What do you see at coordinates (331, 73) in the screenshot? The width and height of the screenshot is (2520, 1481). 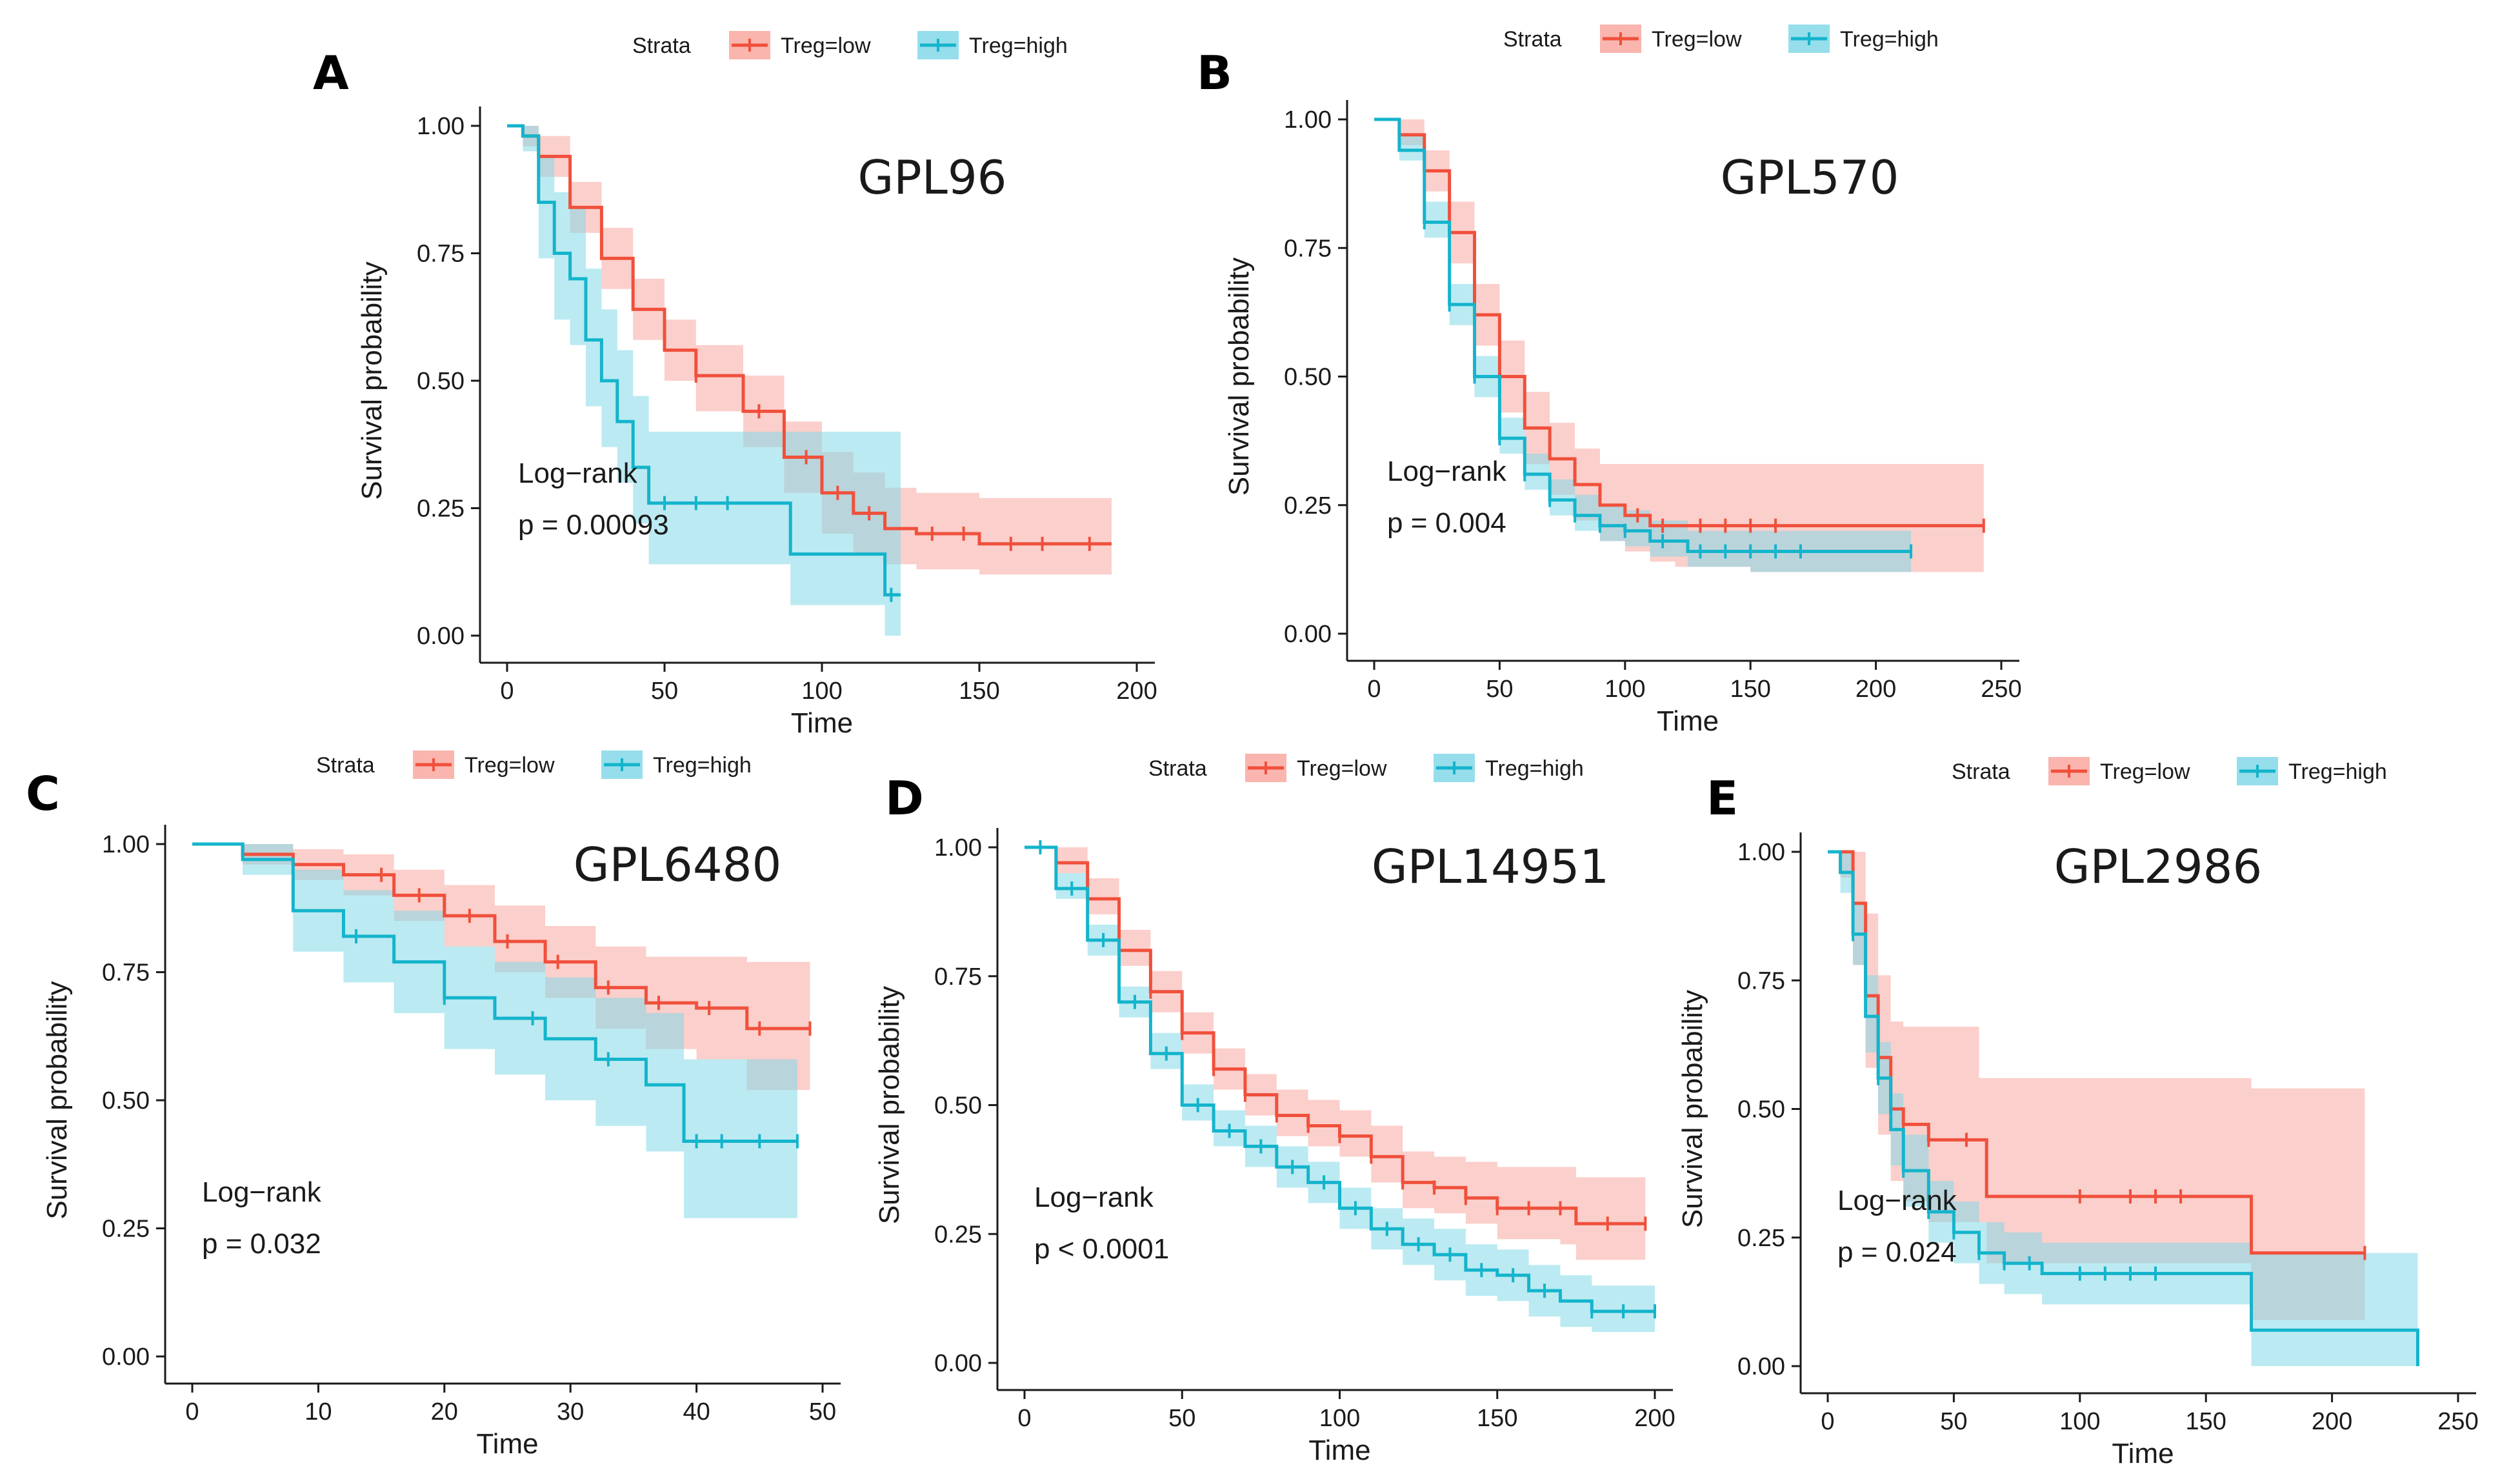 I see `panel-letter: A` at bounding box center [331, 73].